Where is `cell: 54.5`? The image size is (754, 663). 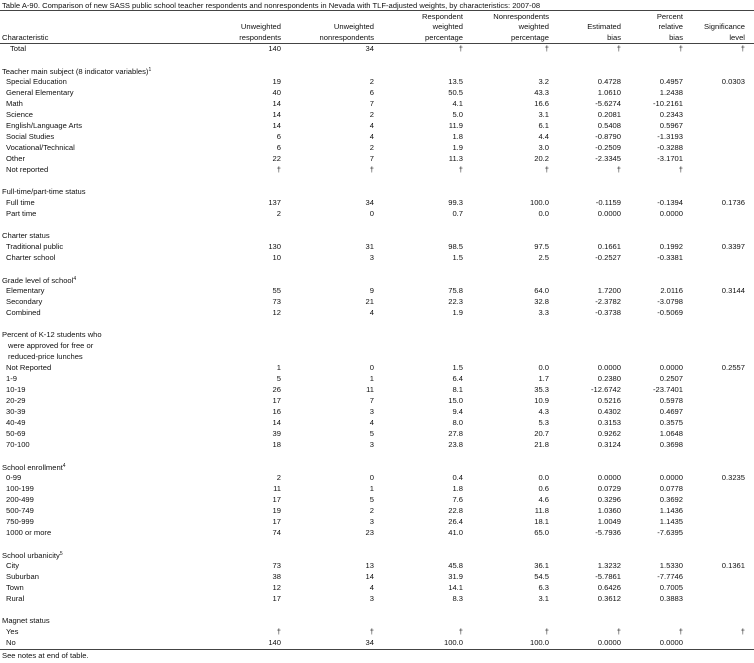
cell: 54.5 is located at coordinates (541, 576).